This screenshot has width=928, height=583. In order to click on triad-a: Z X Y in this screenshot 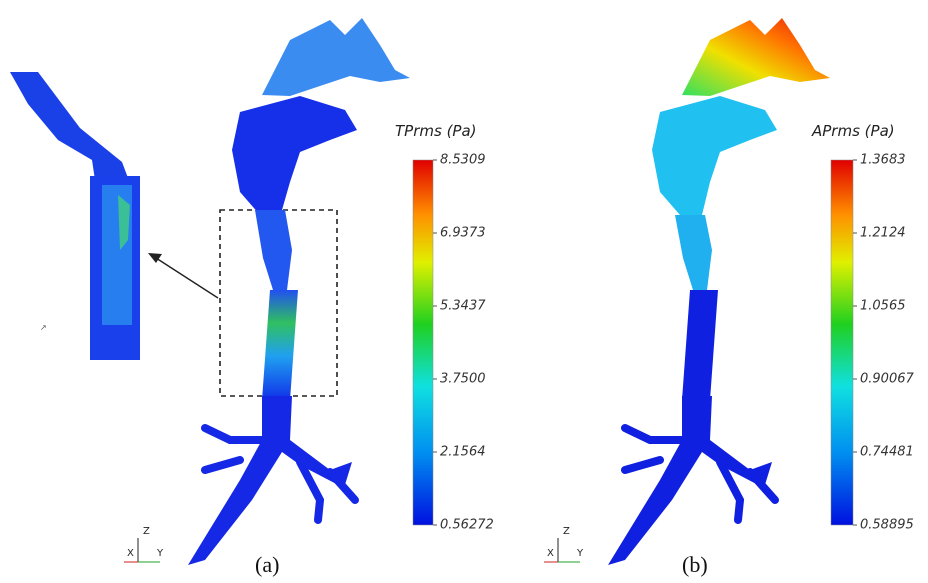, I will do `click(144, 544)`.